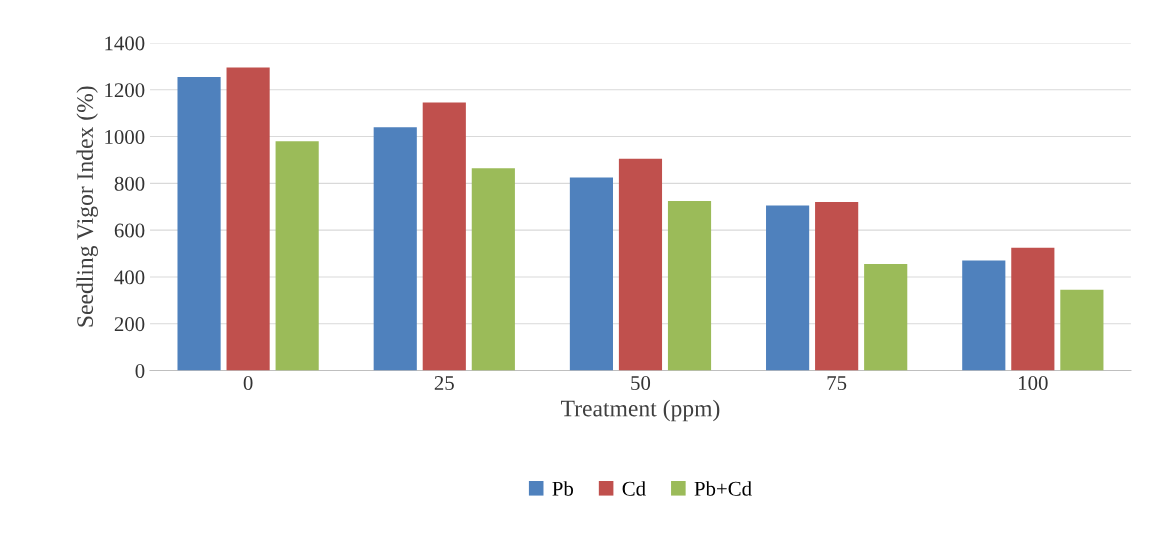 The height and width of the screenshot is (537, 1154). What do you see at coordinates (444, 383) in the screenshot?
I see `x-tick-label: 25` at bounding box center [444, 383].